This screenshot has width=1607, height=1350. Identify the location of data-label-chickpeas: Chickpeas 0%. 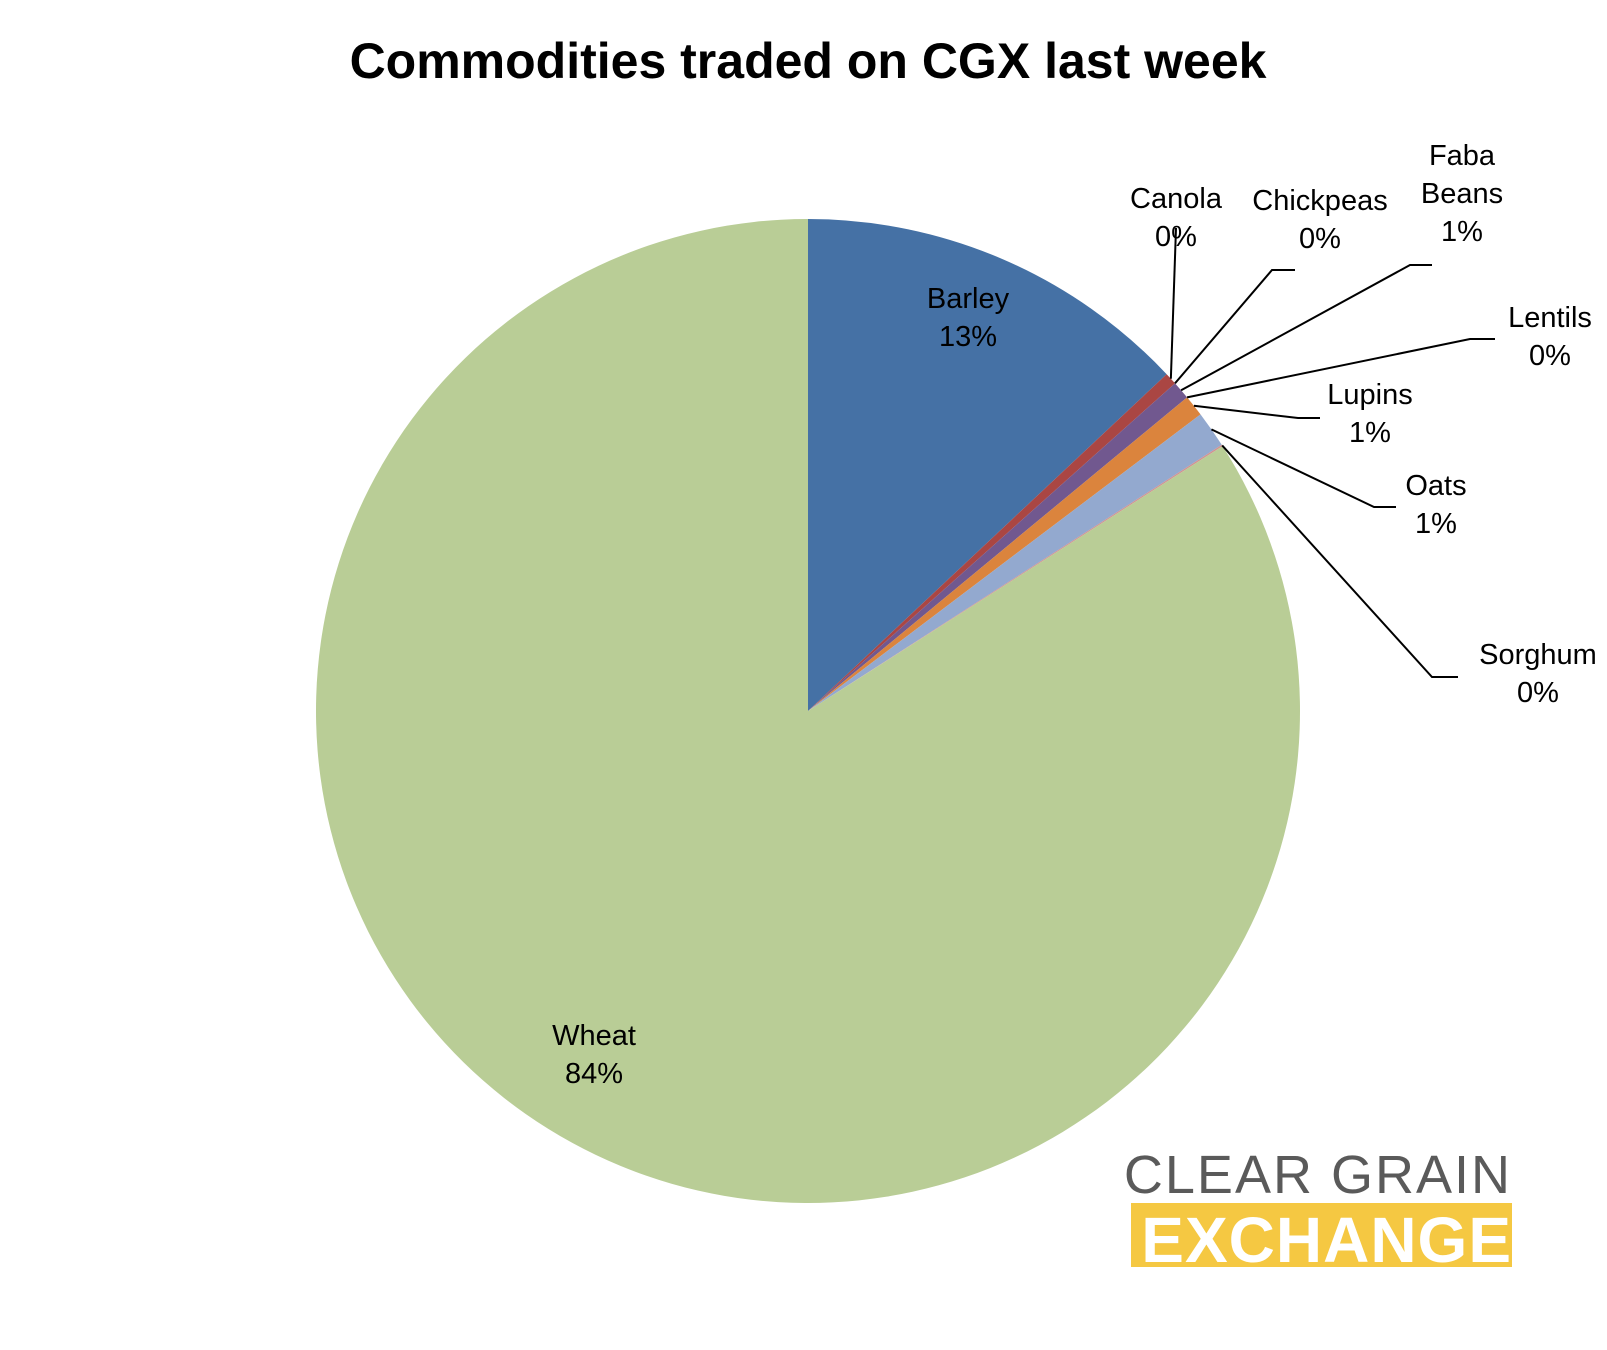
(1319, 220).